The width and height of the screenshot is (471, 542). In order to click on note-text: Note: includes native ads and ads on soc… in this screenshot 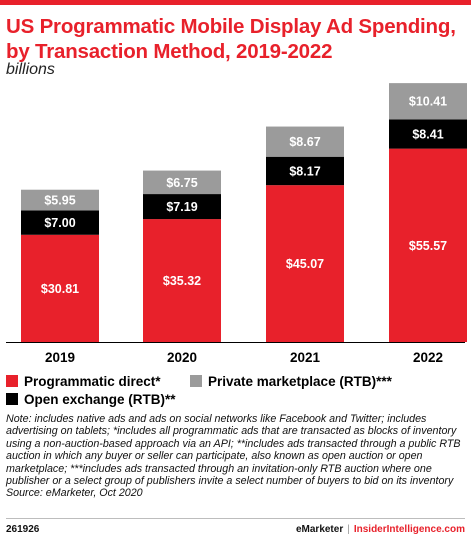, I will do `click(233, 450)`.